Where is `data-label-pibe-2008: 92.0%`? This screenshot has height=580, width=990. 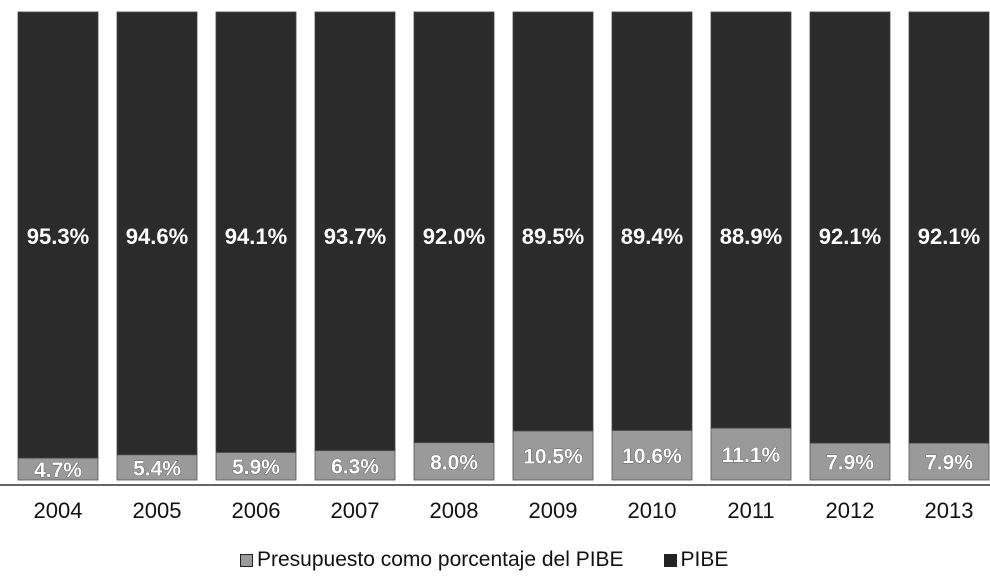
data-label-pibe-2008: 92.0% is located at coordinates (454, 236).